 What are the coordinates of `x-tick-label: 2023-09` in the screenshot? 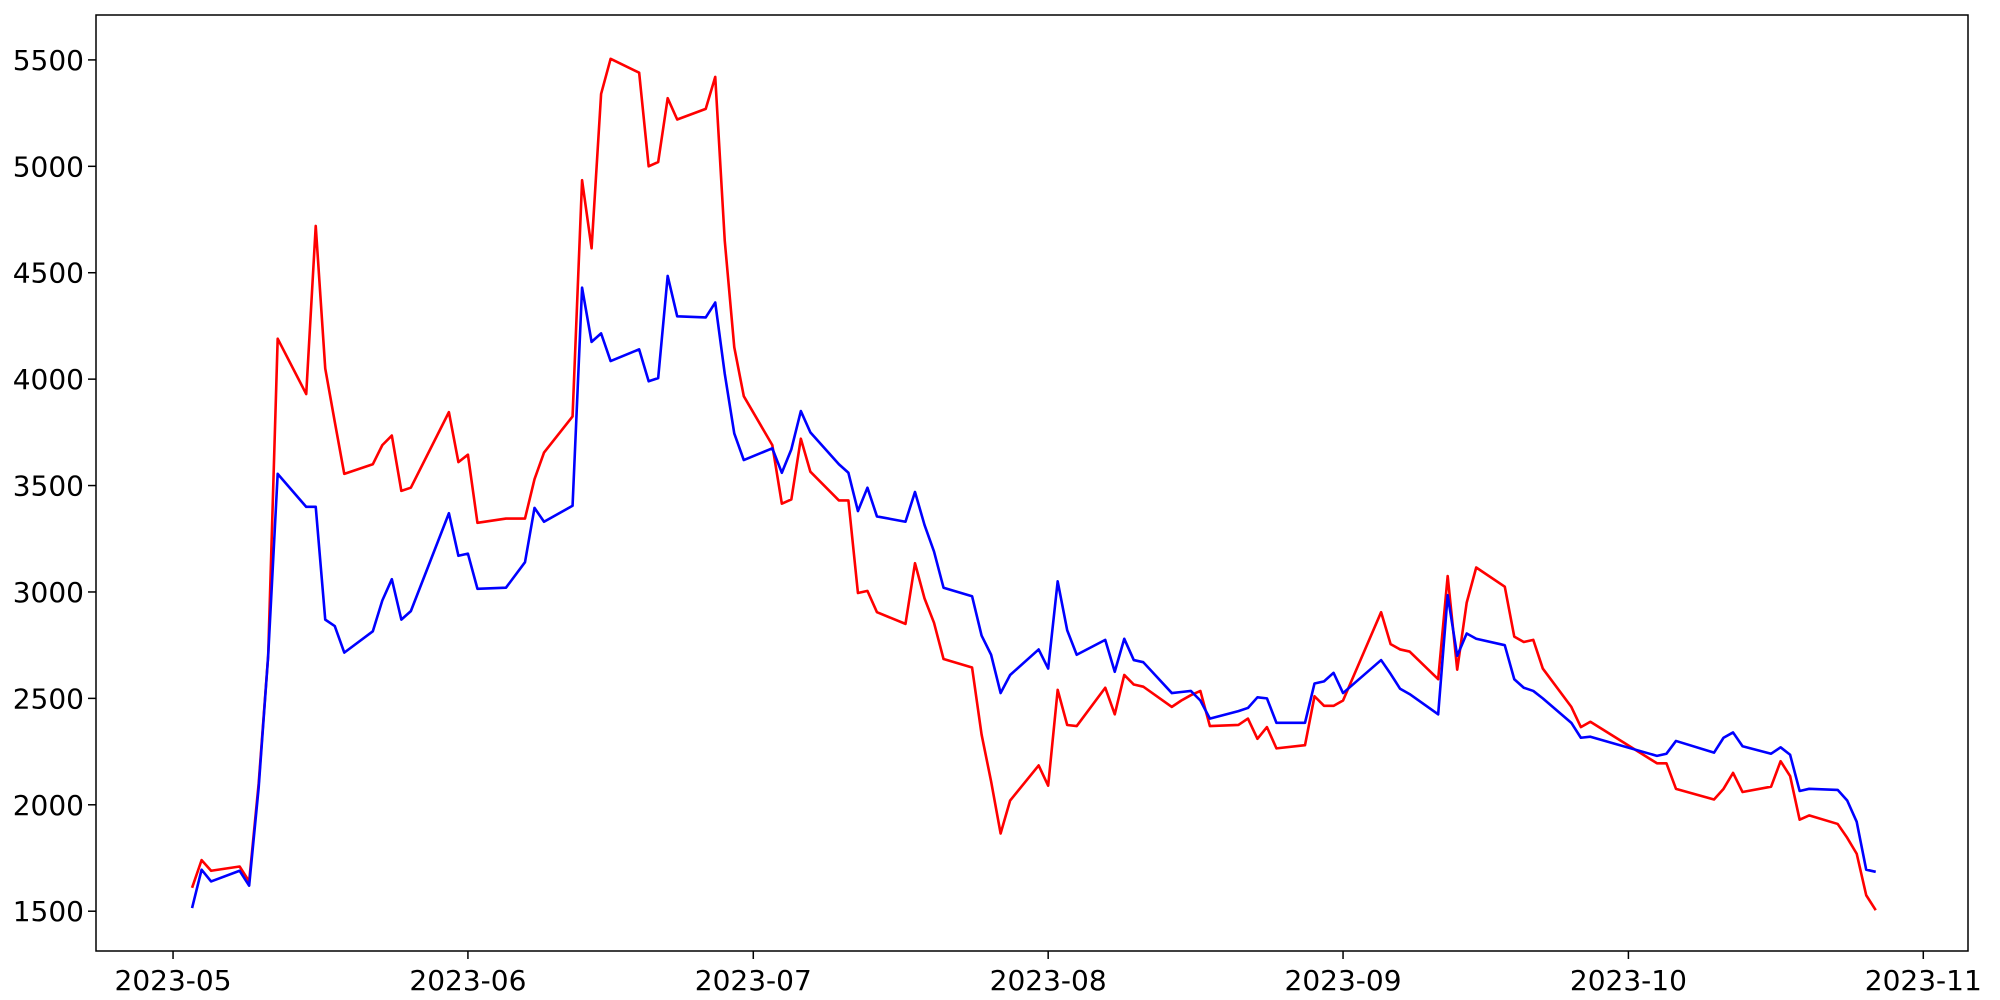 It's located at (1343, 980).